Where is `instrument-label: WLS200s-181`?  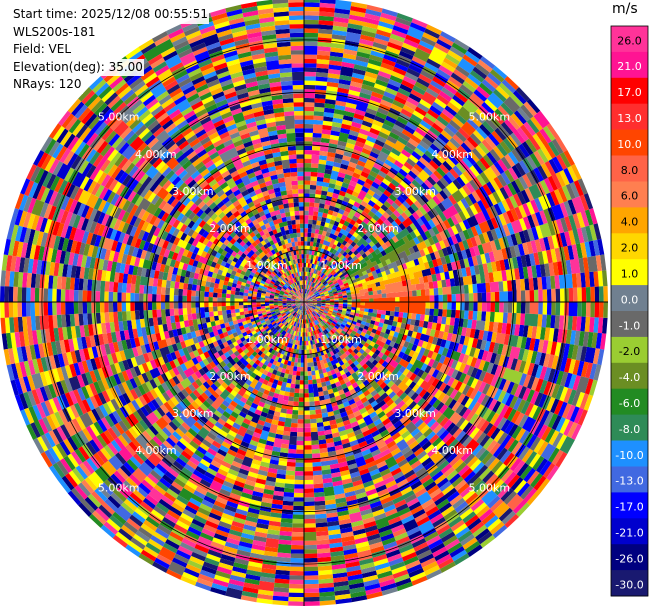
instrument-label: WLS200s-181 is located at coordinates (54, 32).